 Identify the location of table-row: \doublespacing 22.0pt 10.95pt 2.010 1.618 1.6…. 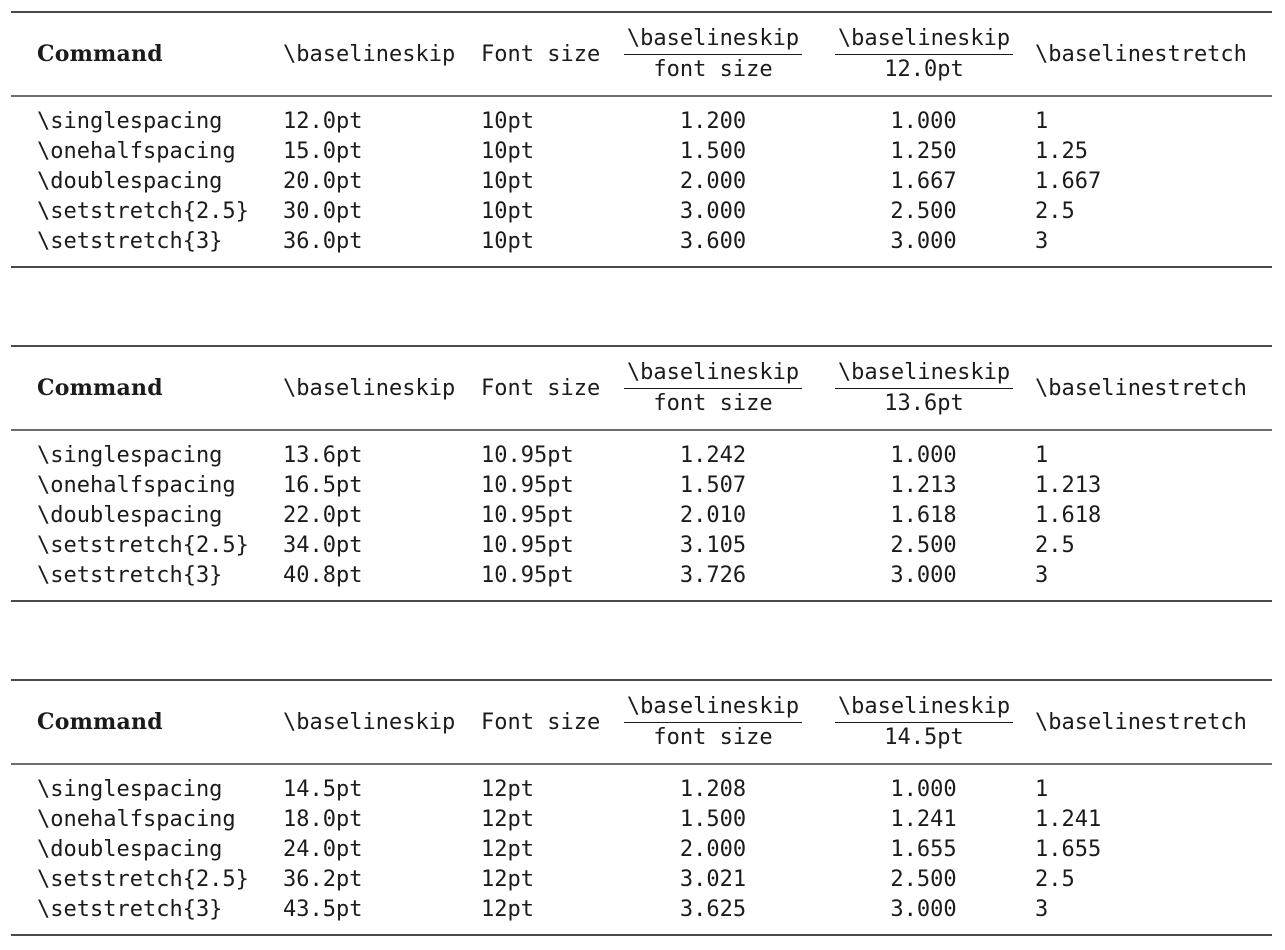
(654, 516).